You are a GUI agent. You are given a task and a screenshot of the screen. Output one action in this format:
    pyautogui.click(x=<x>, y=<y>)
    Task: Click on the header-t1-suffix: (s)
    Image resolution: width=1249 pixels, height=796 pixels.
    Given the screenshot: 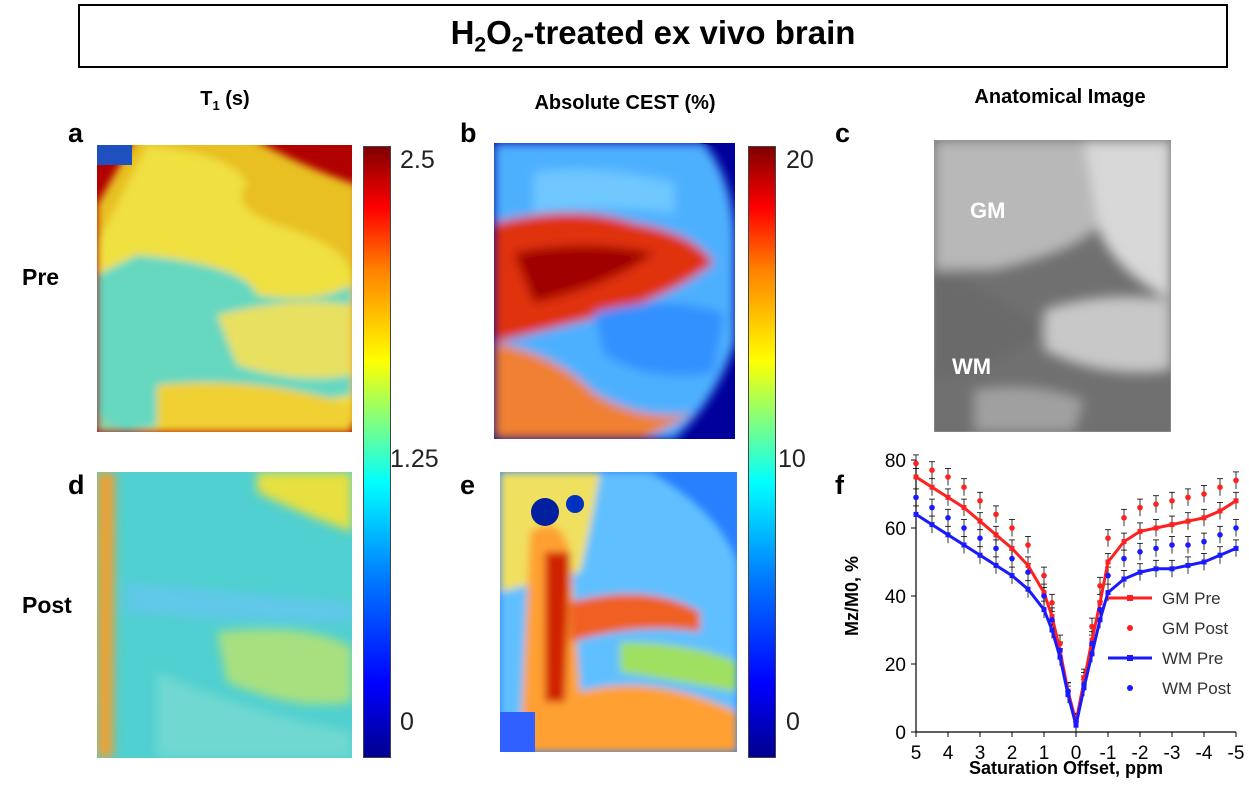 What is the action you would take?
    pyautogui.click(x=234, y=99)
    